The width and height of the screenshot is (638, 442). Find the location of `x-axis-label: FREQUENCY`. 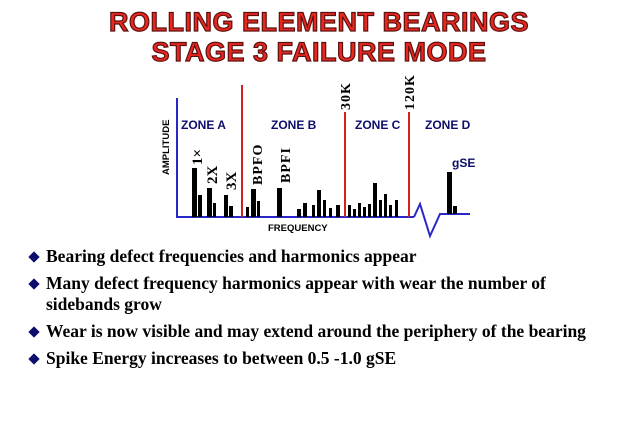

x-axis-label: FREQUENCY is located at coordinates (298, 228).